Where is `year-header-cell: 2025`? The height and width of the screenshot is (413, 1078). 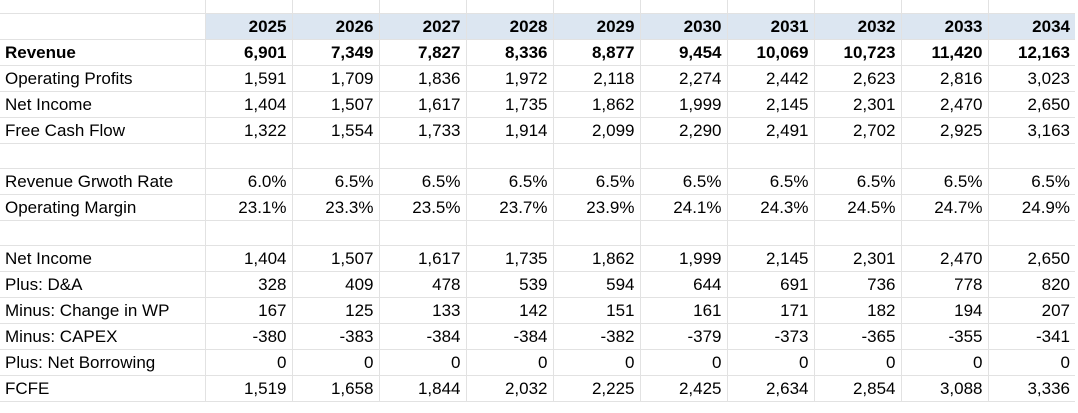 year-header-cell: 2025 is located at coordinates (249, 26).